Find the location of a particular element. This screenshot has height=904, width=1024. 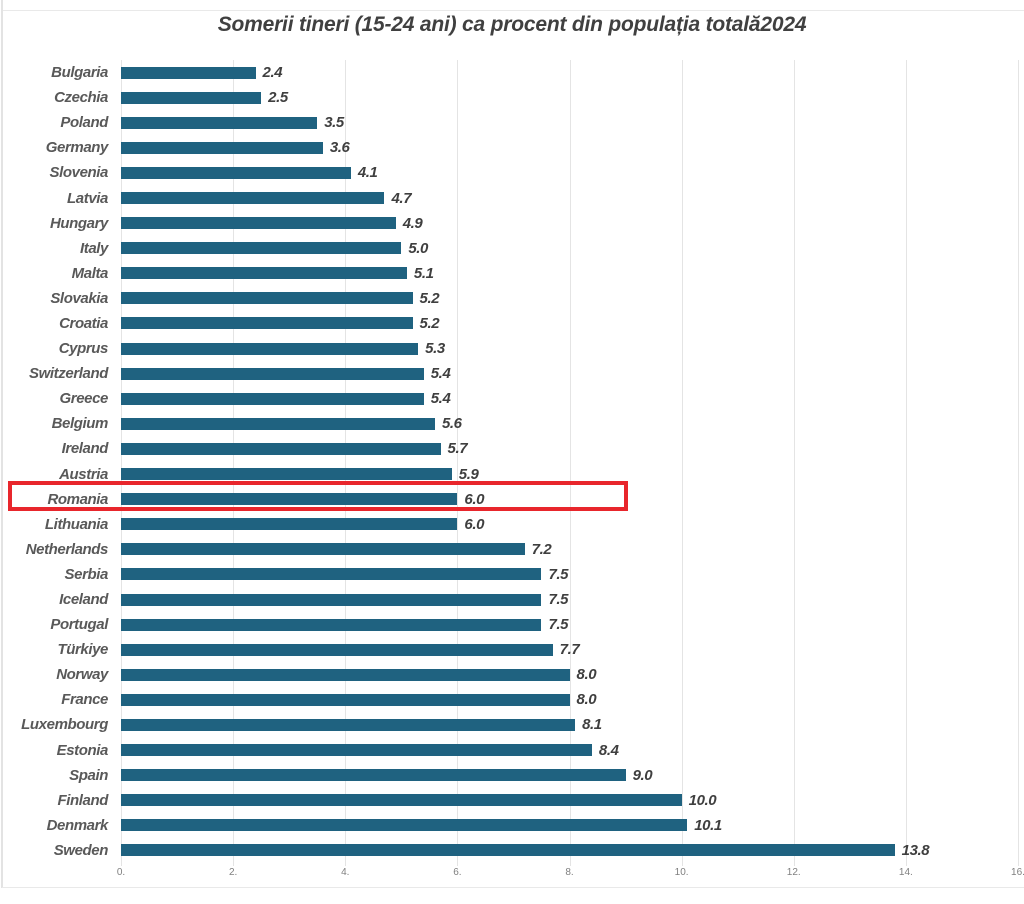

country-label: Ireland is located at coordinates (85, 449).